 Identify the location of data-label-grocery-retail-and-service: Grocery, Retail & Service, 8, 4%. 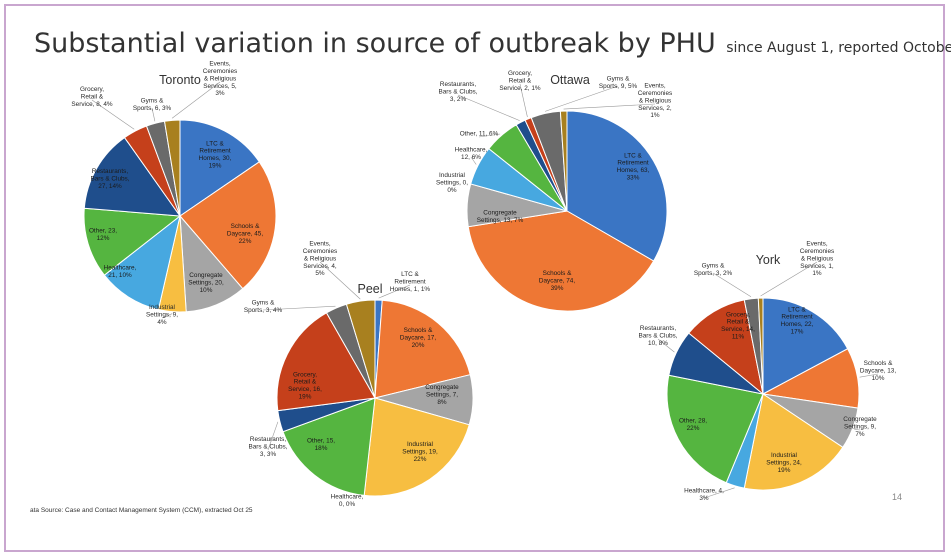
(92, 97).